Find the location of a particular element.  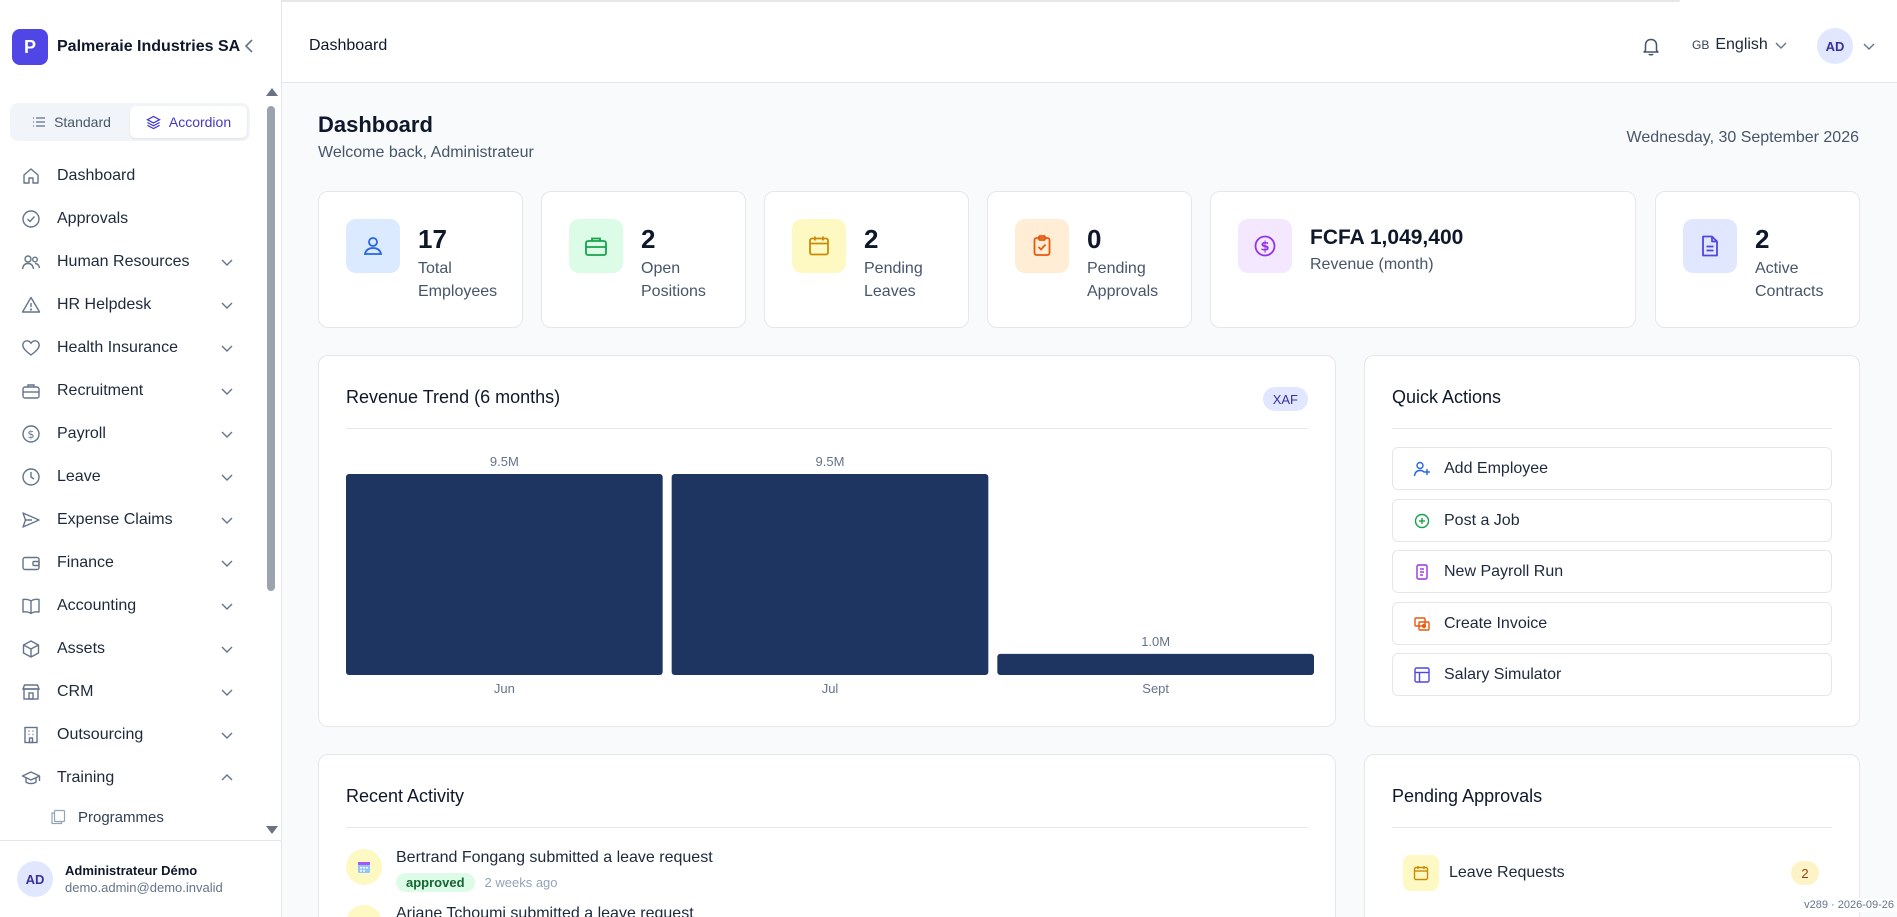

copy-icon is located at coordinates (58, 817).